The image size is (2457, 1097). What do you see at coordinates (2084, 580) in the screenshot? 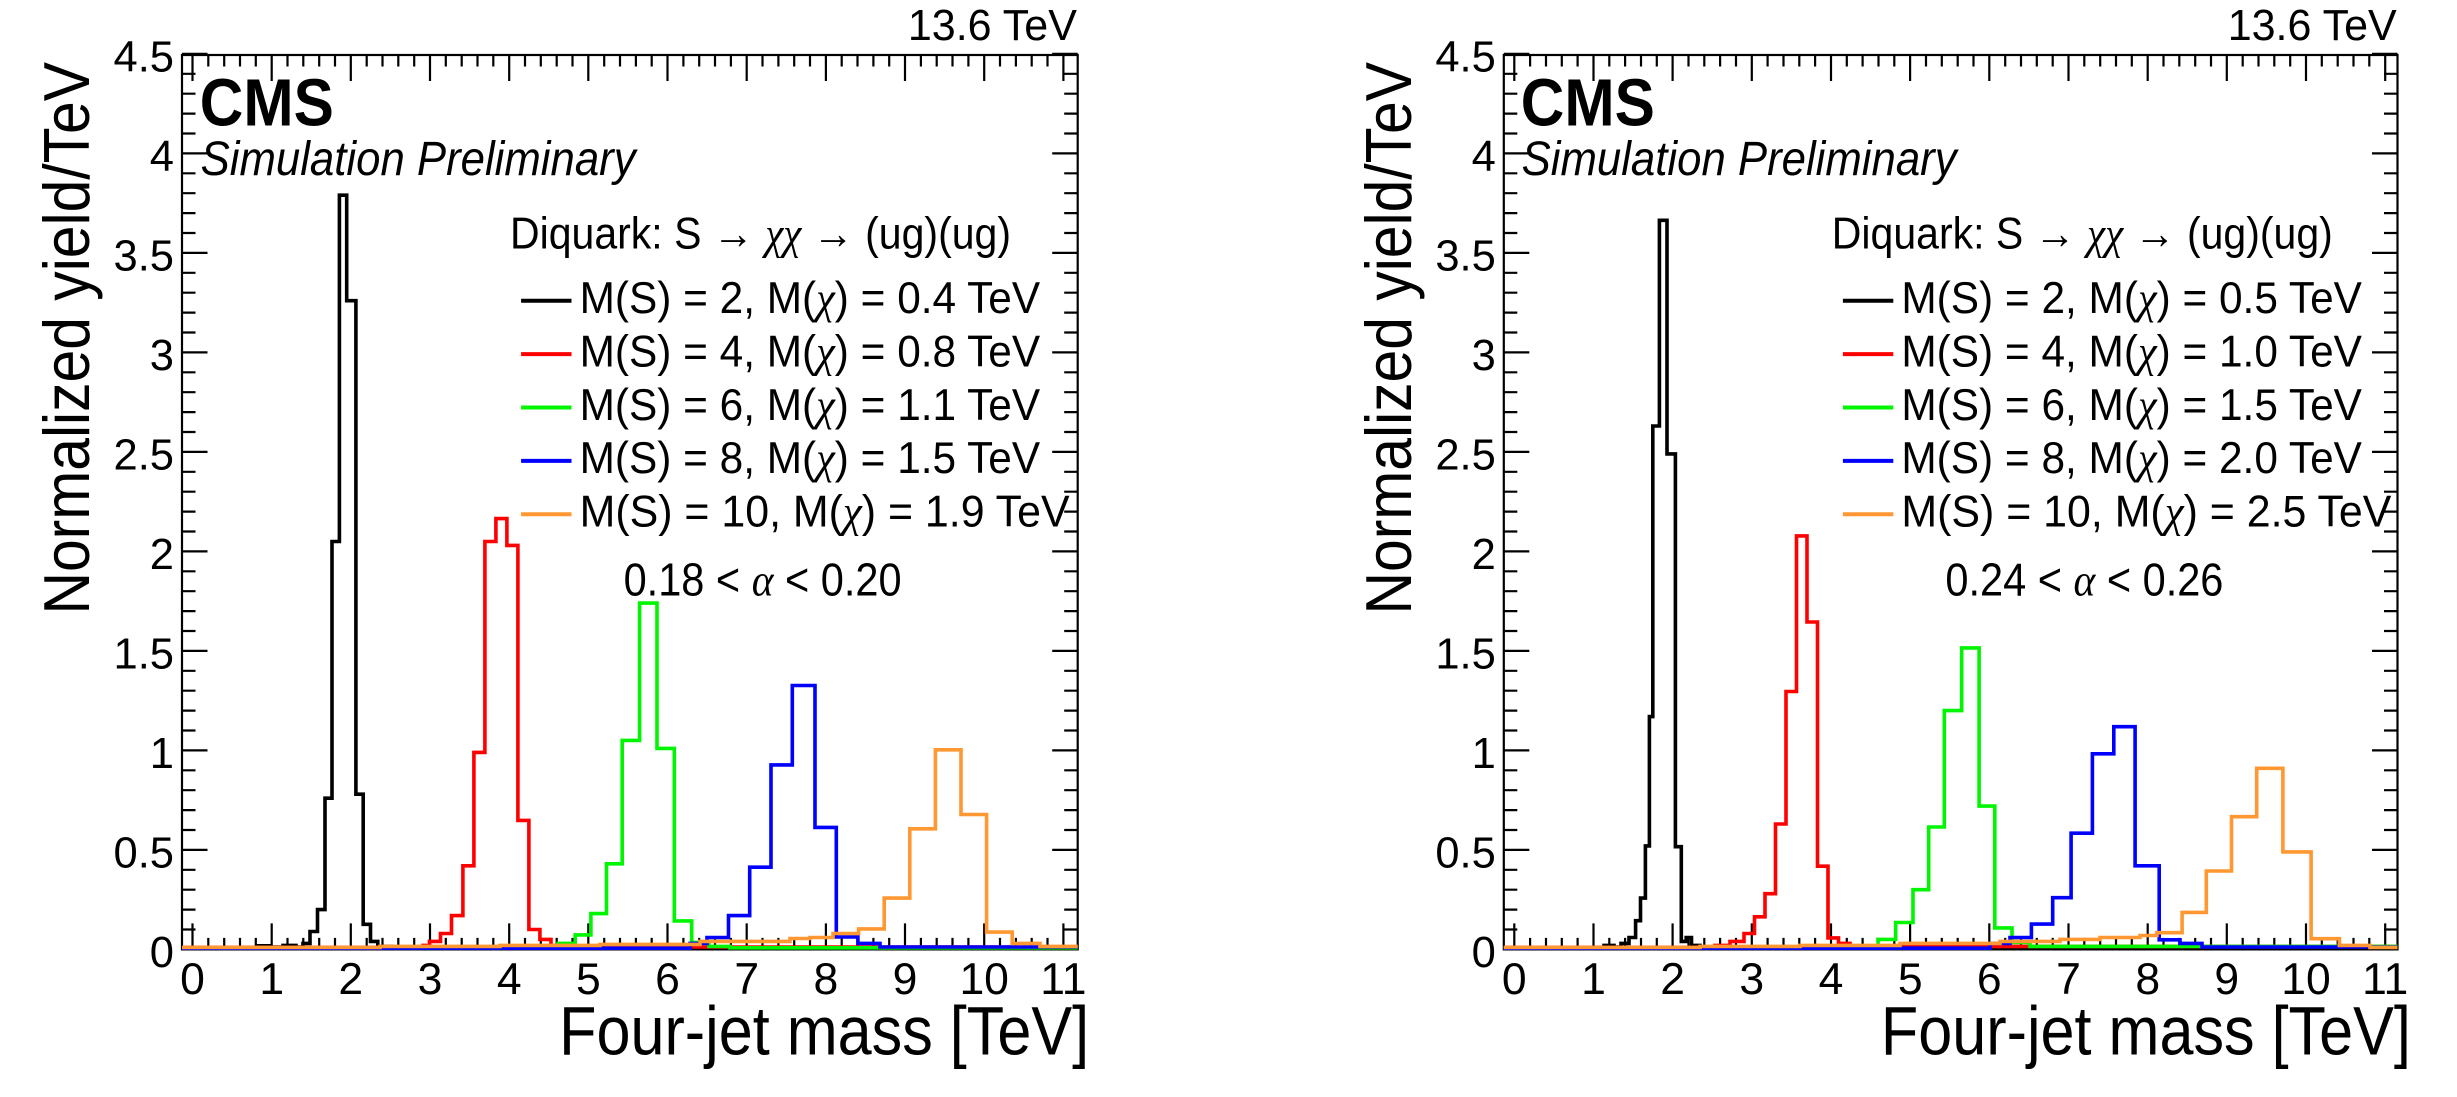
I see `svg-text: 0.24 < α < 0.26` at bounding box center [2084, 580].